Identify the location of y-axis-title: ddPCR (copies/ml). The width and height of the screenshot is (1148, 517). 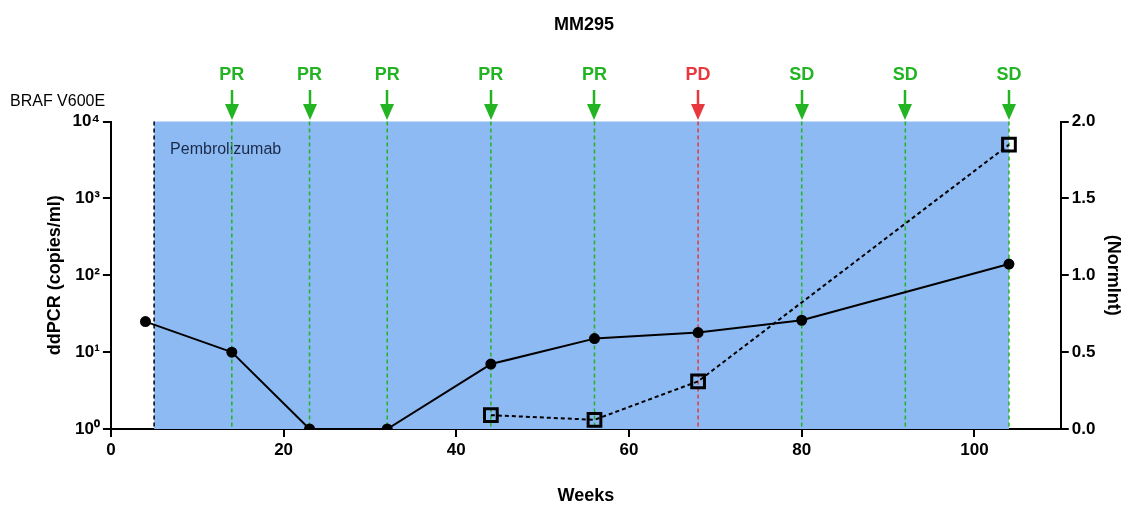
(53, 275).